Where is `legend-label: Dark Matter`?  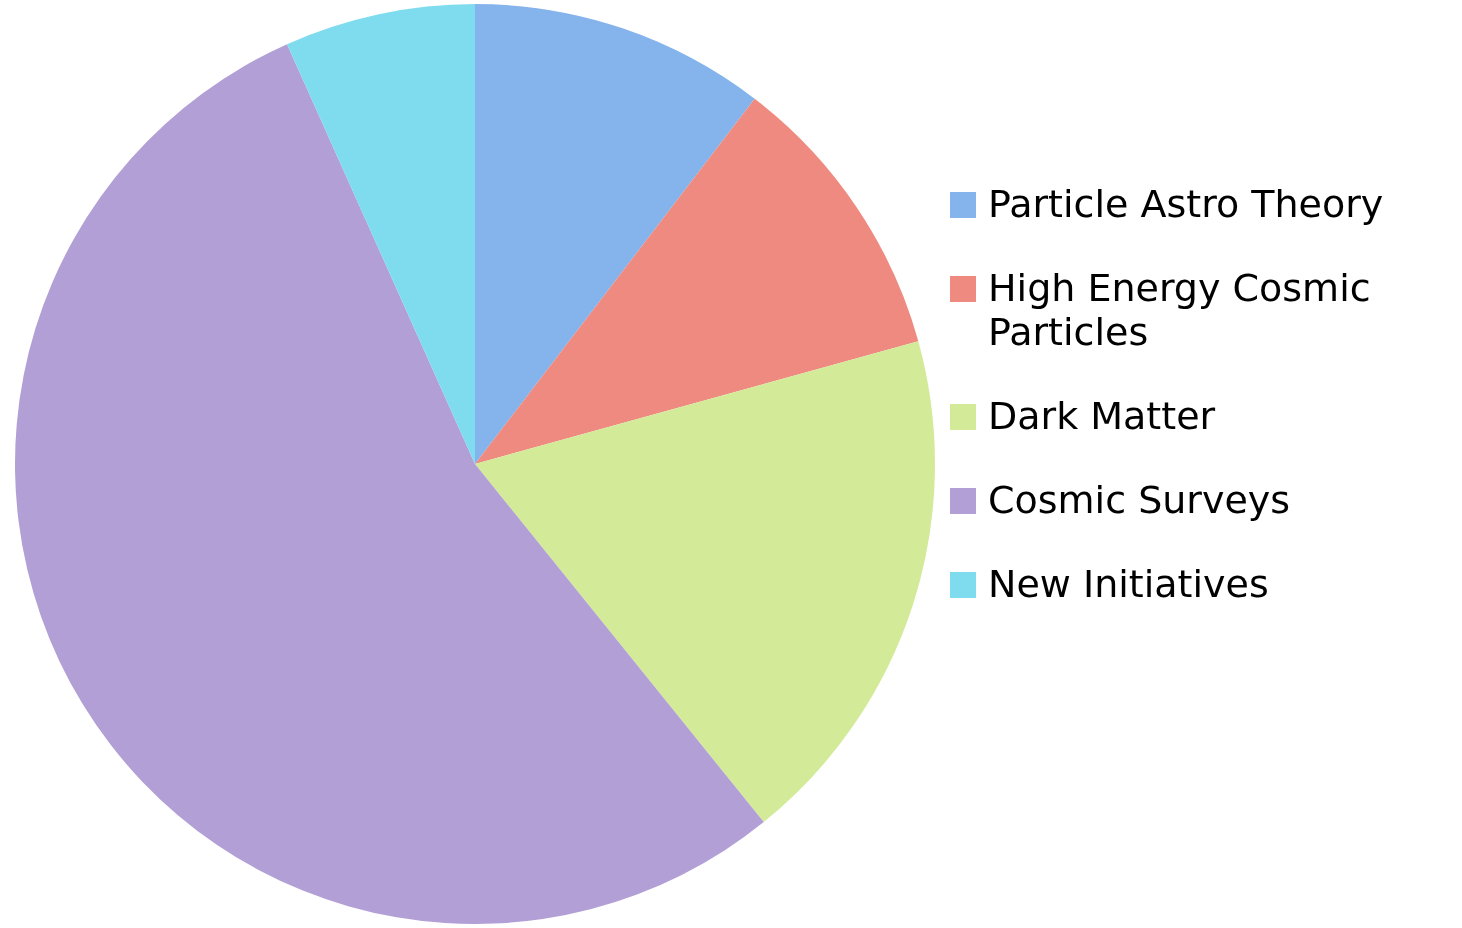
legend-label: Dark Matter is located at coordinates (1102, 416).